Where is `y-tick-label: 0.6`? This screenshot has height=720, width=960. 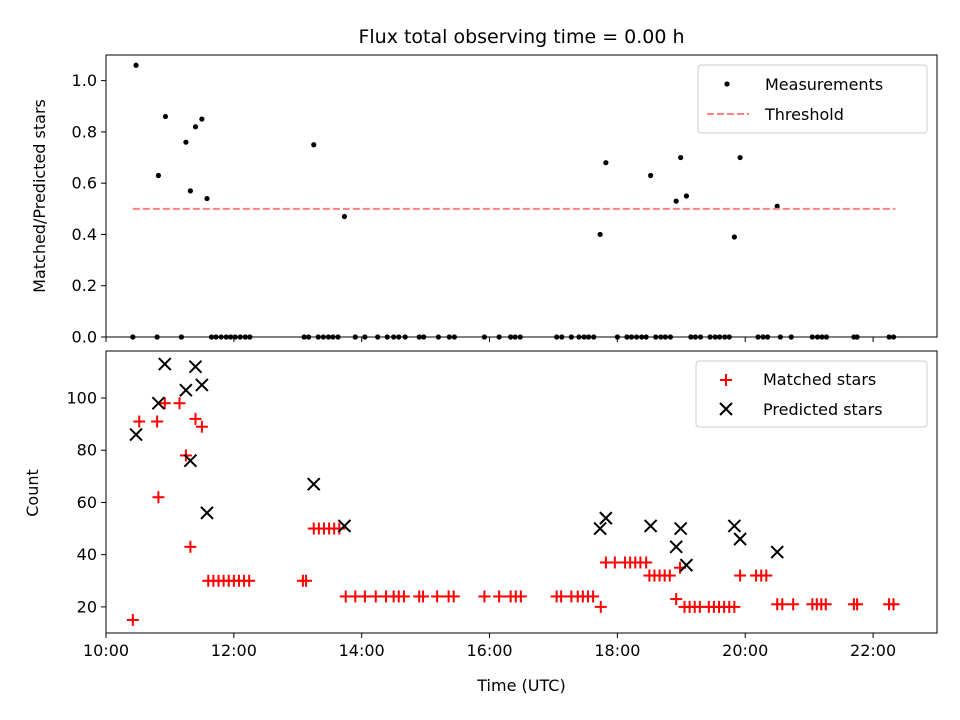 y-tick-label: 0.6 is located at coordinates (84, 183).